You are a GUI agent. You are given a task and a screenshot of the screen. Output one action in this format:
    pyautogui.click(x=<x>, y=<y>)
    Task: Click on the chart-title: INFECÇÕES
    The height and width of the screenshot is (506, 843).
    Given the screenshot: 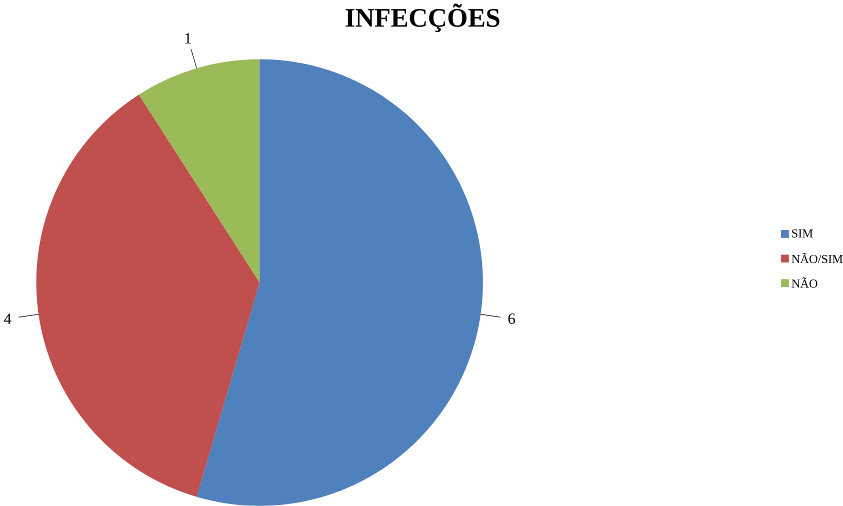 What is the action you would take?
    pyautogui.click(x=423, y=18)
    